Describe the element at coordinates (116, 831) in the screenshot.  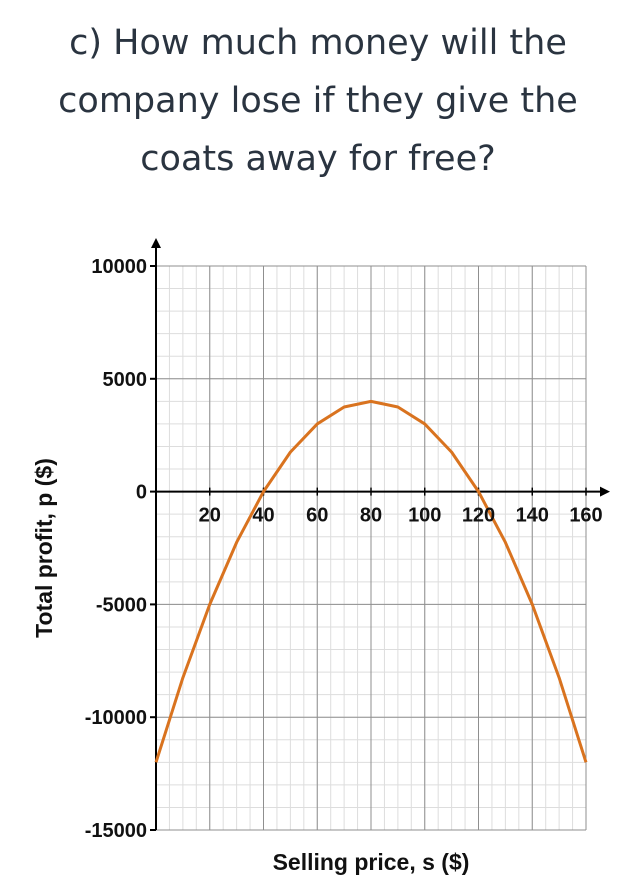
I see `y-tick-label: -15000` at that location.